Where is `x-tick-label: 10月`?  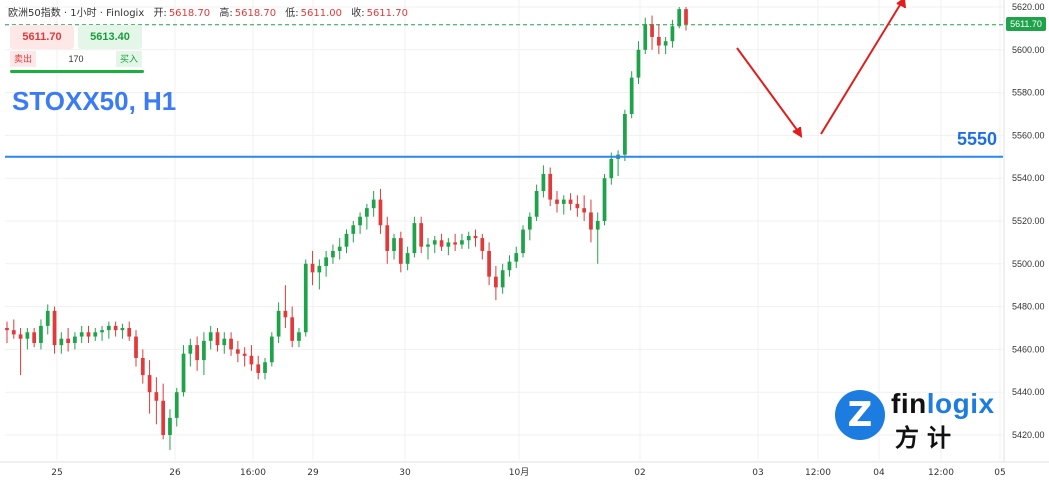
x-tick-label: 10月 is located at coordinates (519, 472).